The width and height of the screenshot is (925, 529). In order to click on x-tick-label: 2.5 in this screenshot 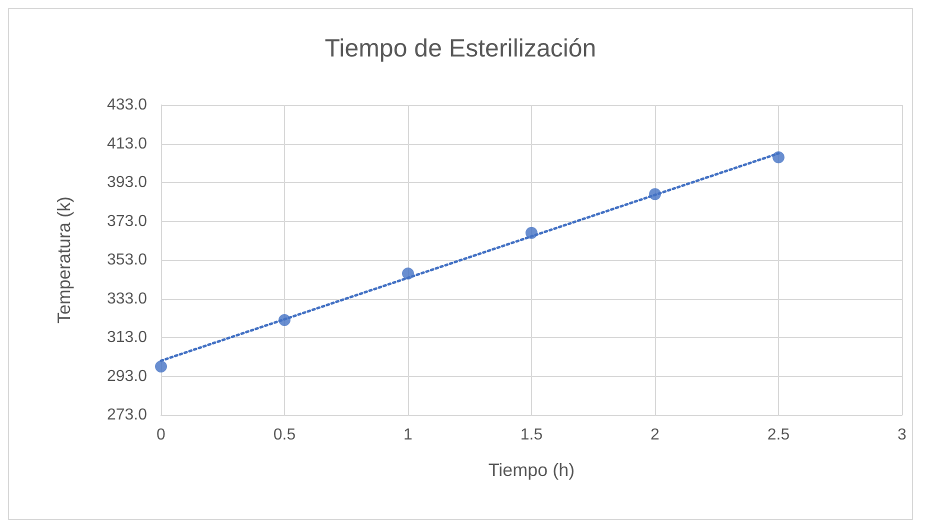, I will do `click(778, 435)`.